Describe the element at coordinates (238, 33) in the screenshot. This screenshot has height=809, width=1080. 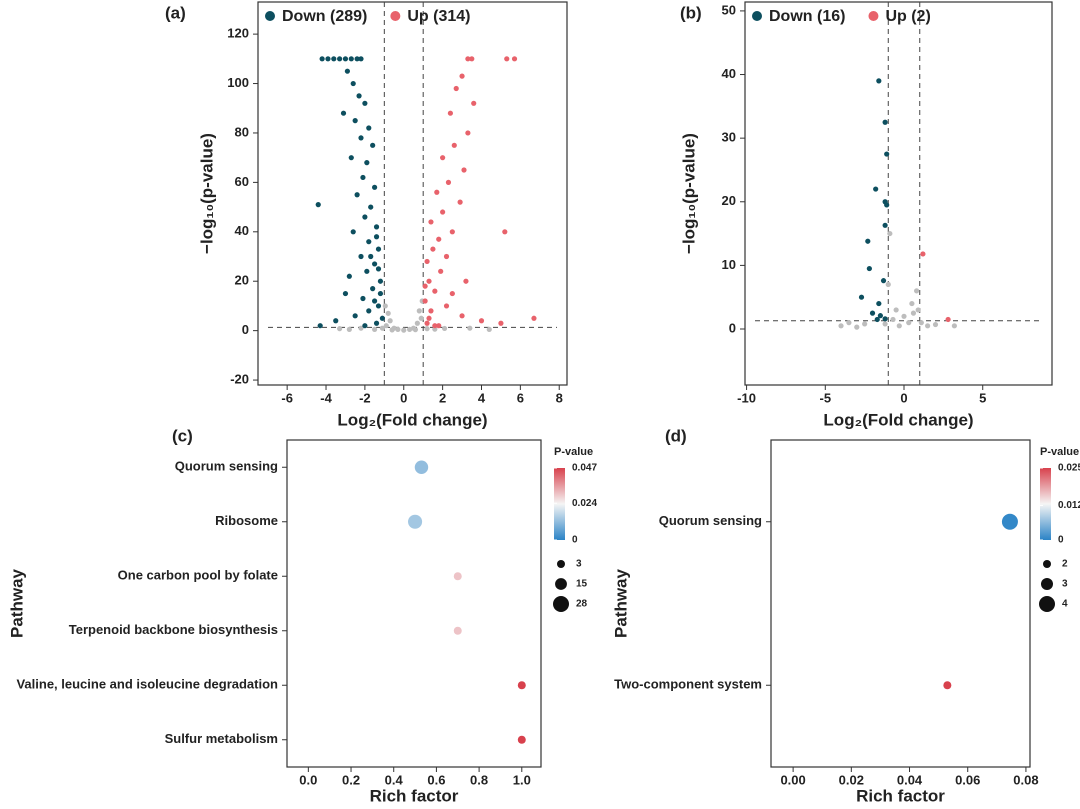
I see `y-tick-label: 120` at that location.